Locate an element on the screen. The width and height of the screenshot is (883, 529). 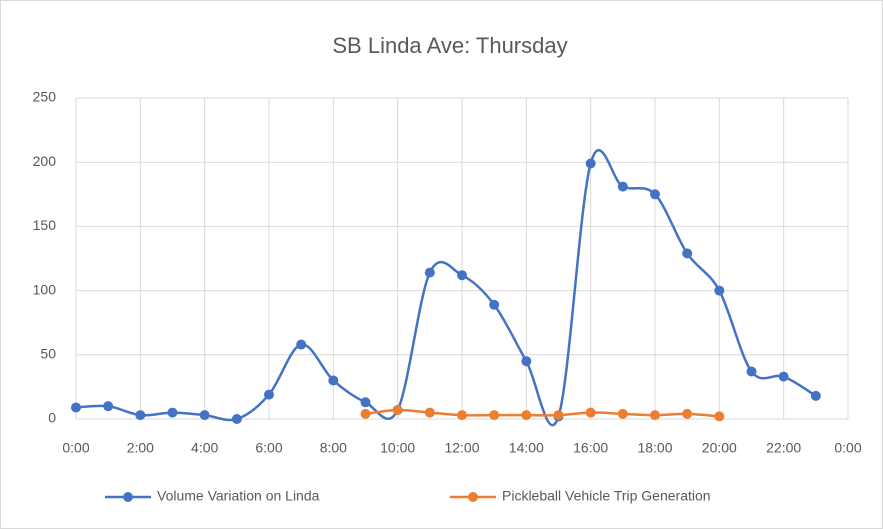
legend-label: Volume Variation on Linda is located at coordinates (238, 496).